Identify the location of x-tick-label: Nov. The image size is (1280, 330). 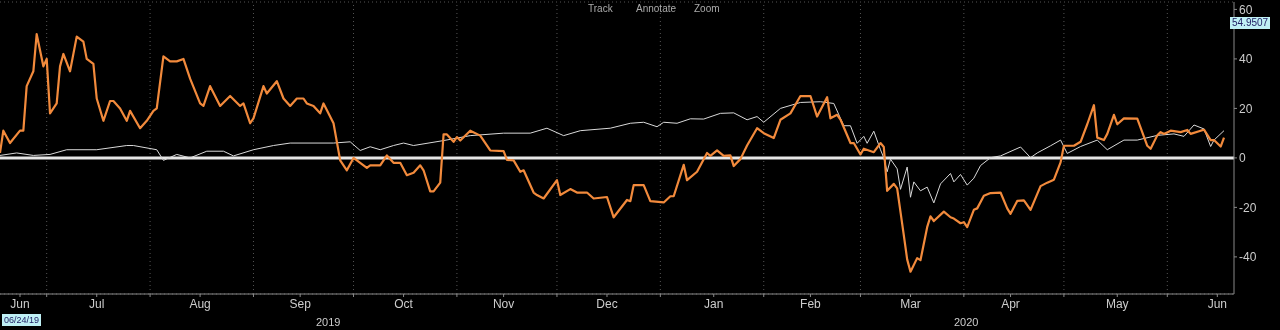
(503, 303).